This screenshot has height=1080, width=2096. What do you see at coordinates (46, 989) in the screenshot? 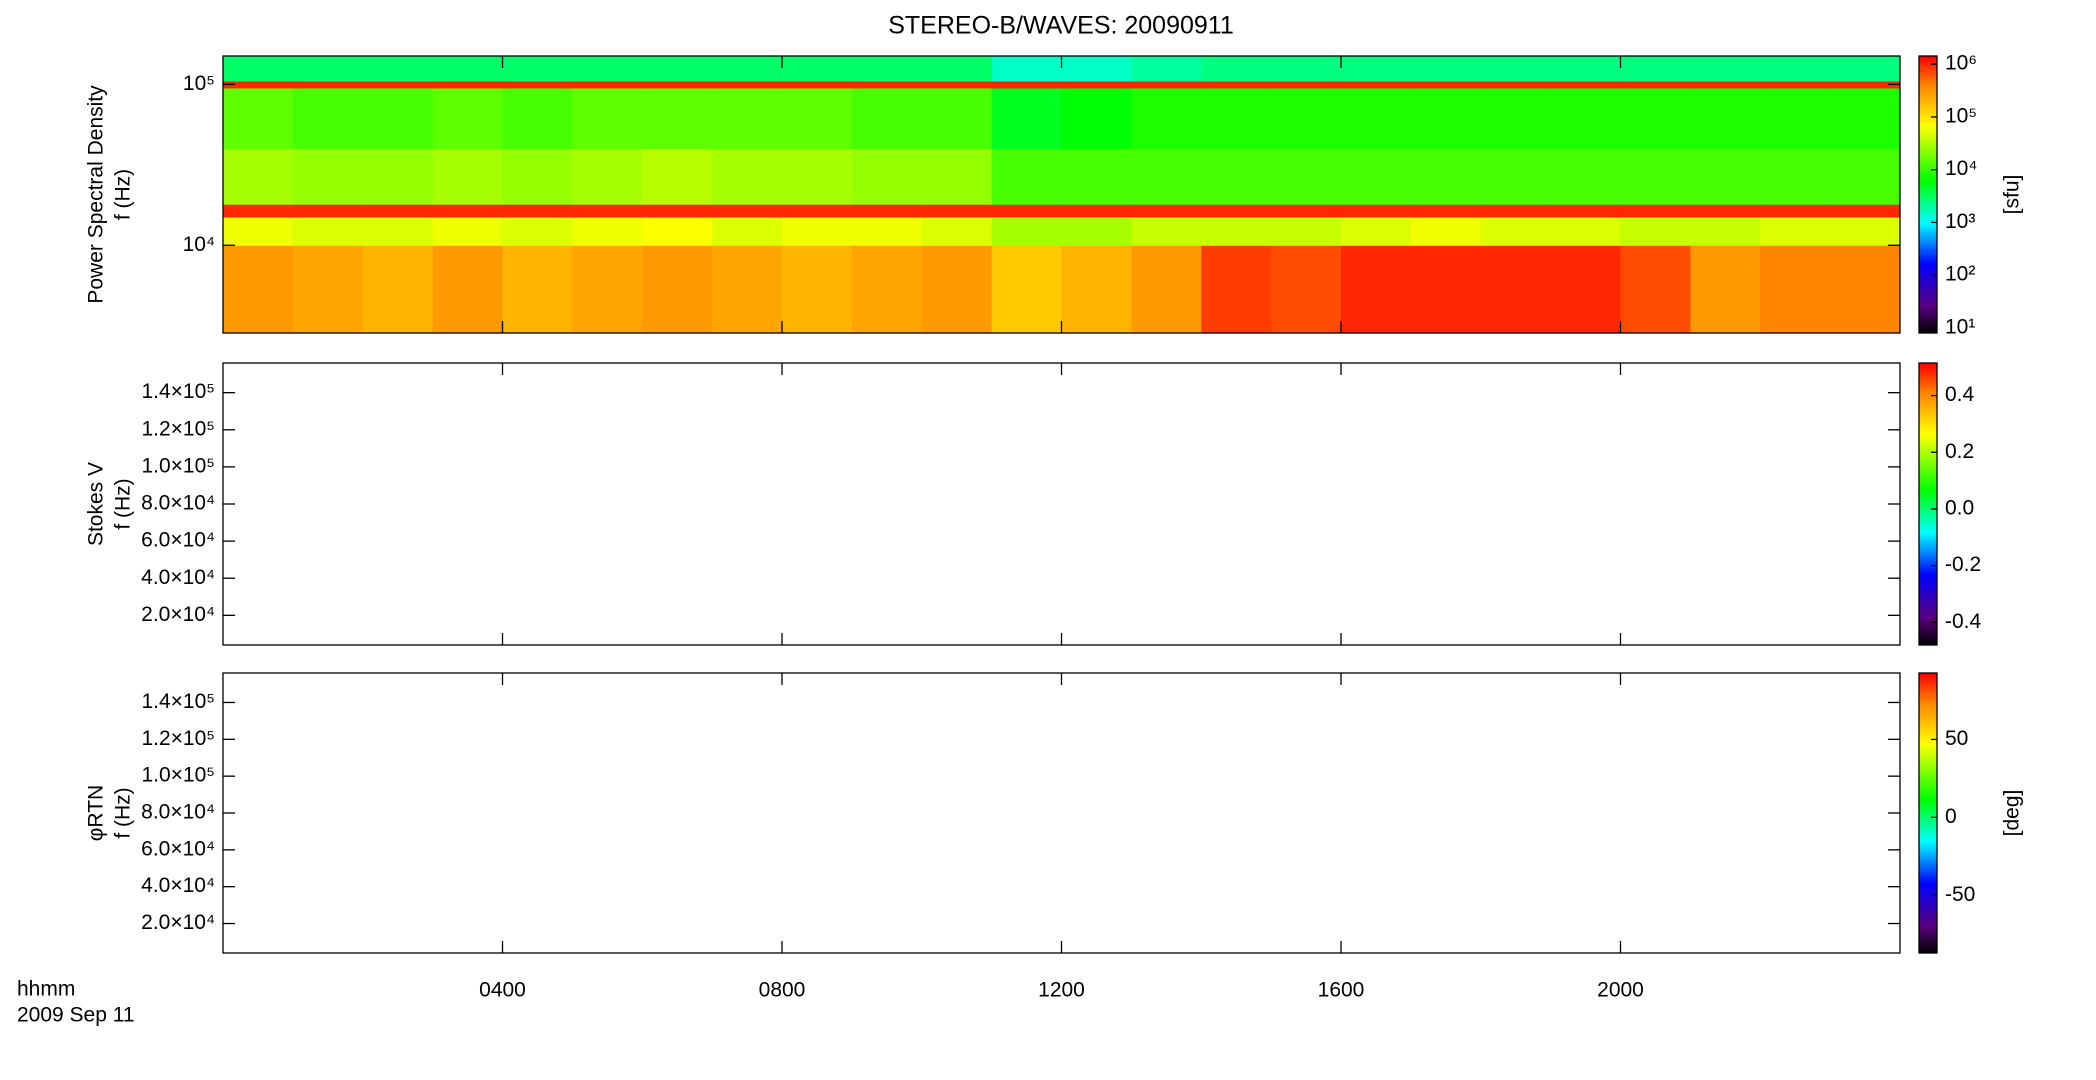
I see `x-axis-label: hhmm` at bounding box center [46, 989].